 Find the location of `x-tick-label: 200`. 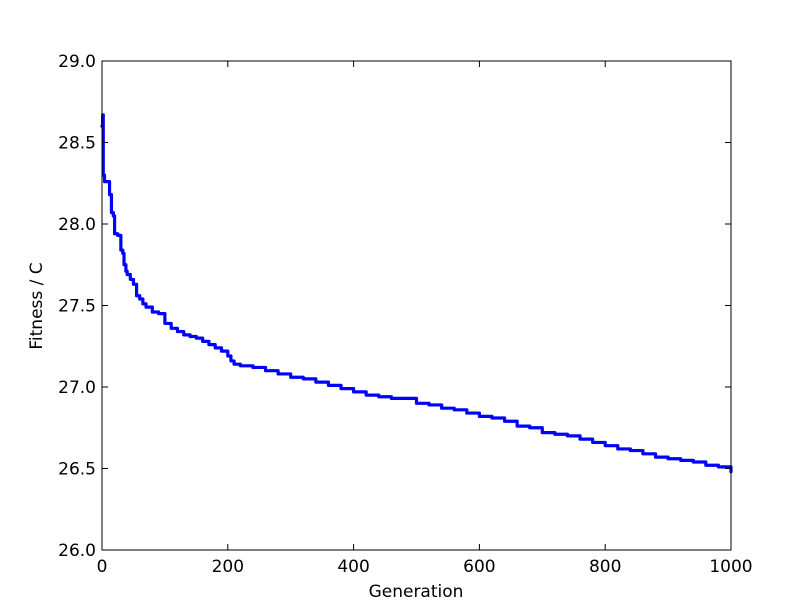

x-tick-label: 200 is located at coordinates (228, 567).